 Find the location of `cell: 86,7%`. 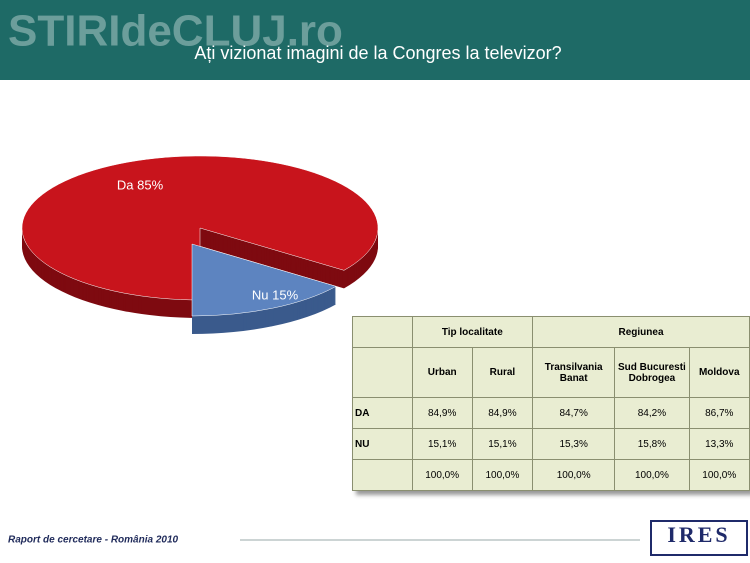

cell: 86,7% is located at coordinates (719, 413).